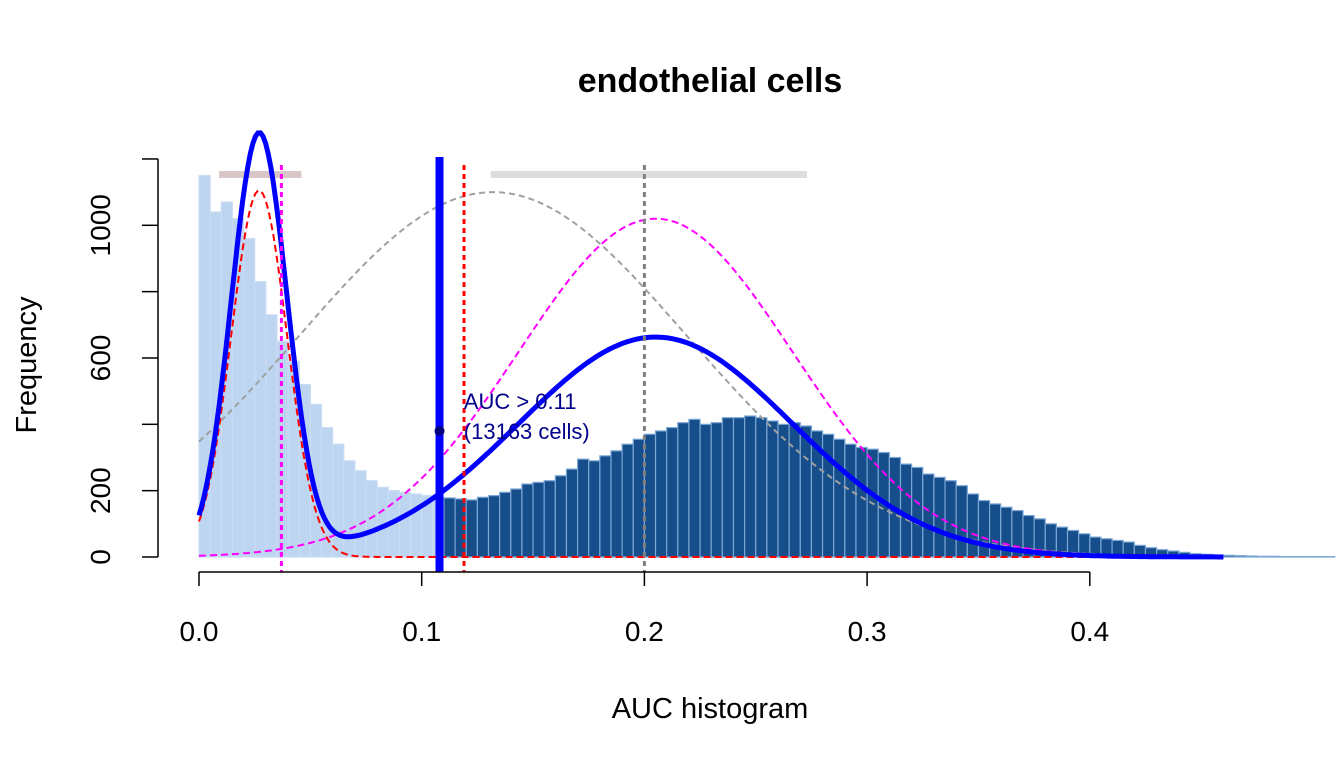 The width and height of the screenshot is (1344, 768). Describe the element at coordinates (100, 557) in the screenshot. I see `y-tick-label: 0` at that location.